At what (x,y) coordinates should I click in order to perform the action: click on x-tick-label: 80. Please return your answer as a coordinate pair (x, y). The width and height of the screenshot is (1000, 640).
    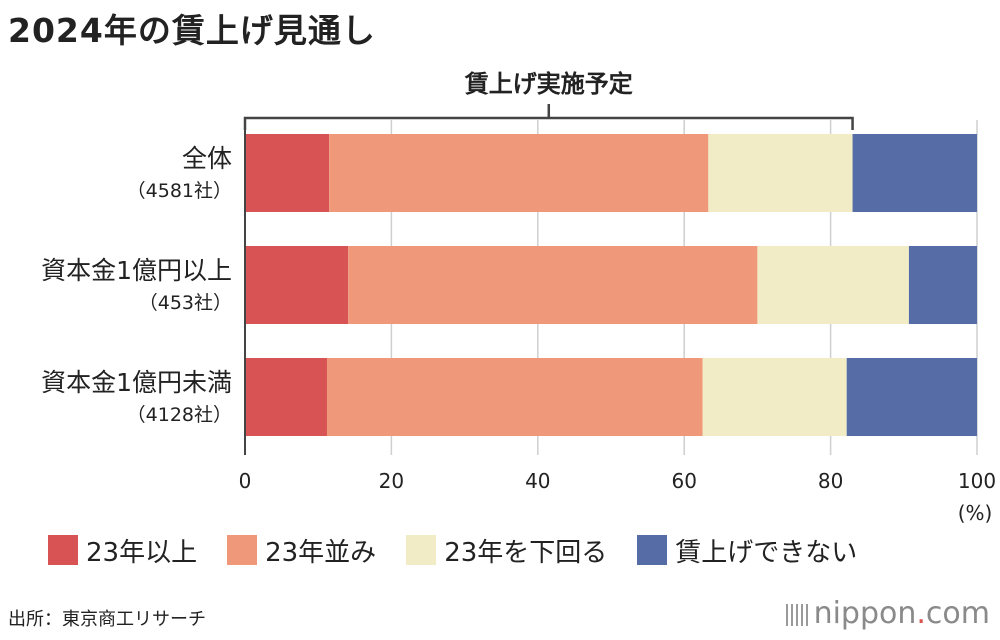
    Looking at the image, I should click on (830, 481).